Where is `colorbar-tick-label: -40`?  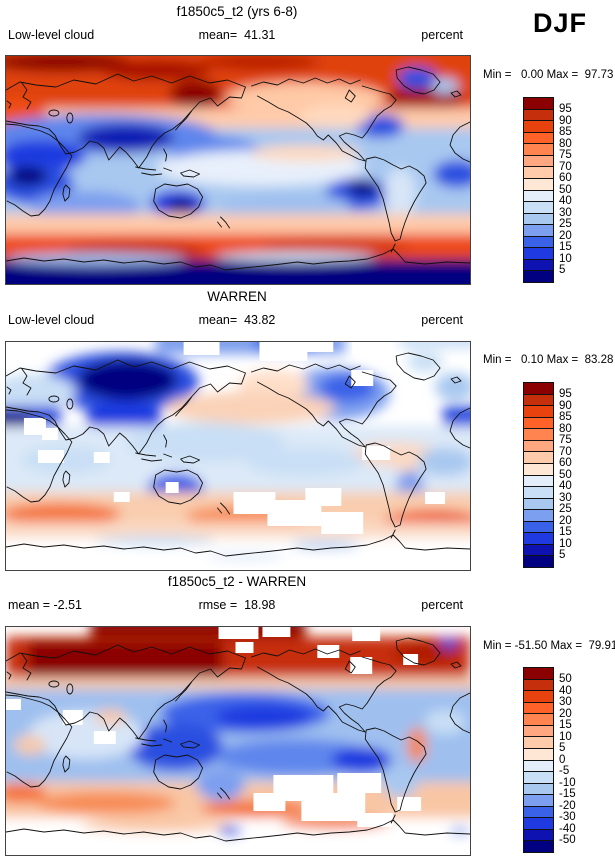
colorbar-tick-label: -40 is located at coordinates (567, 828).